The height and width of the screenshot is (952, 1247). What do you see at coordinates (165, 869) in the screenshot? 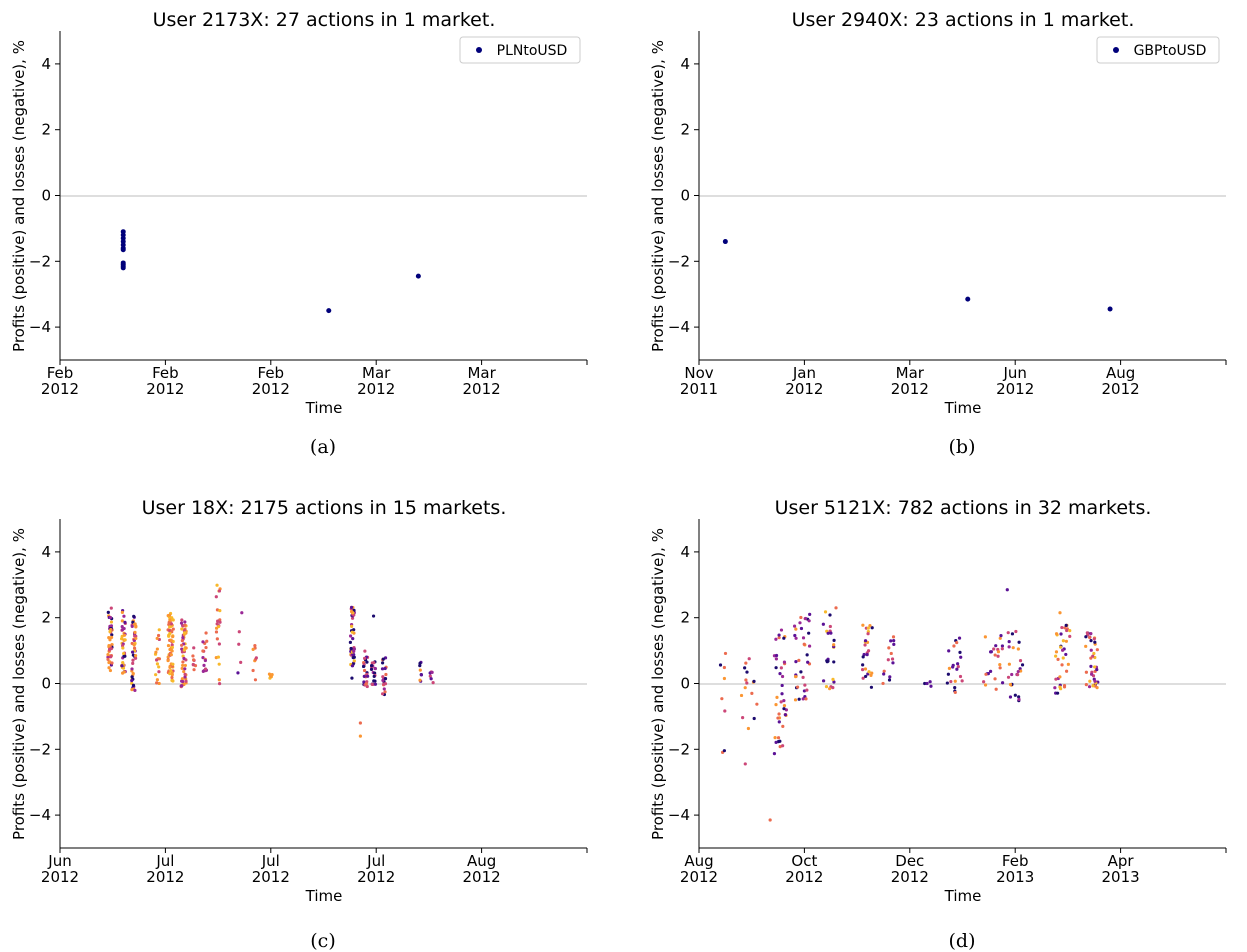
I see `panel-c-x-tick-label: Jul 2012` at bounding box center [165, 869].